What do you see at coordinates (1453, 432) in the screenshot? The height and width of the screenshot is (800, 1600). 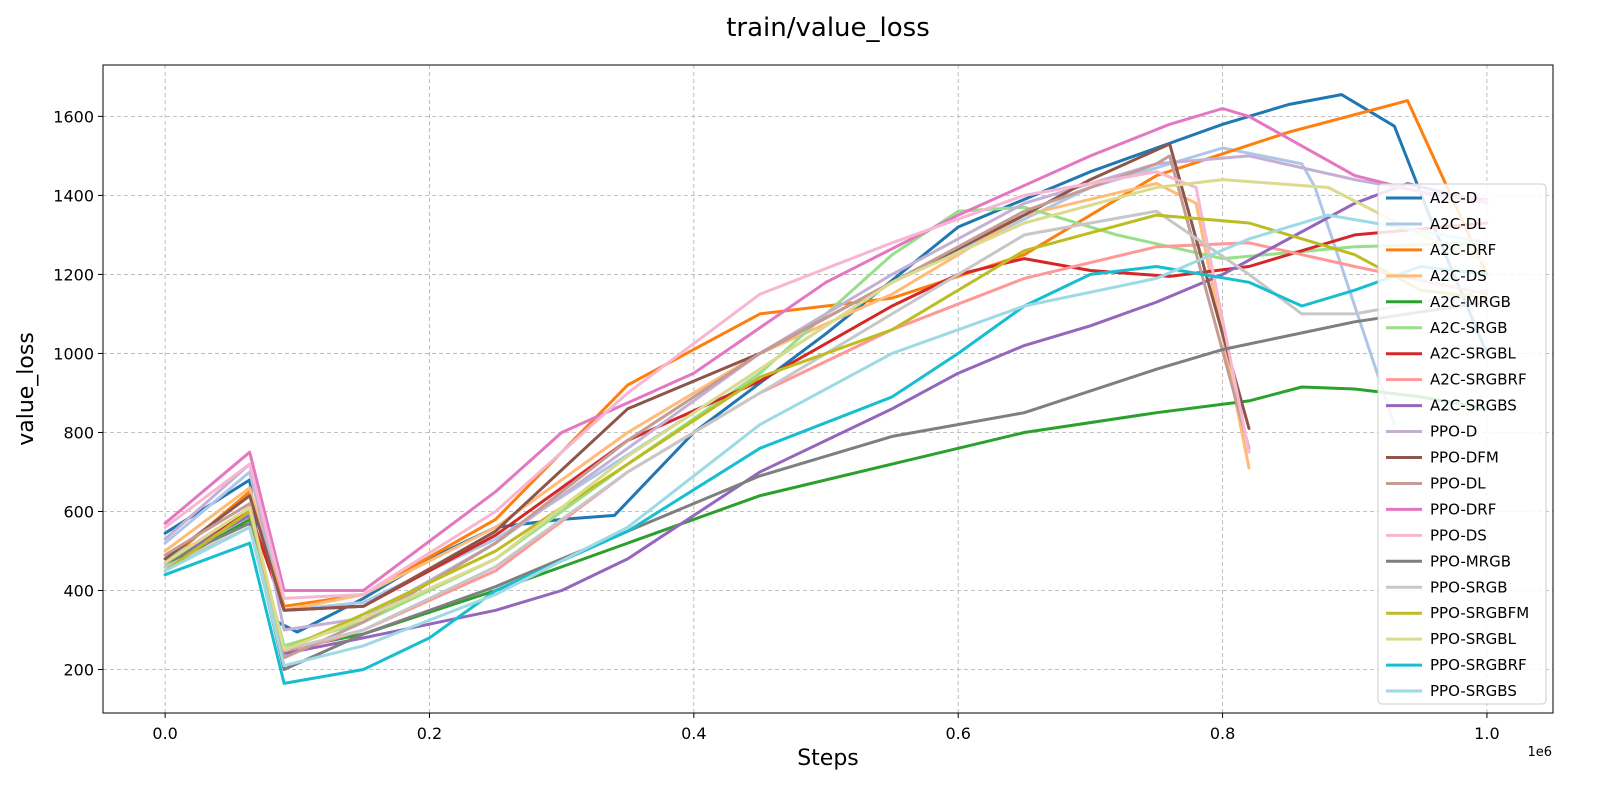 I see `legend-label: PPO-D` at bounding box center [1453, 432].